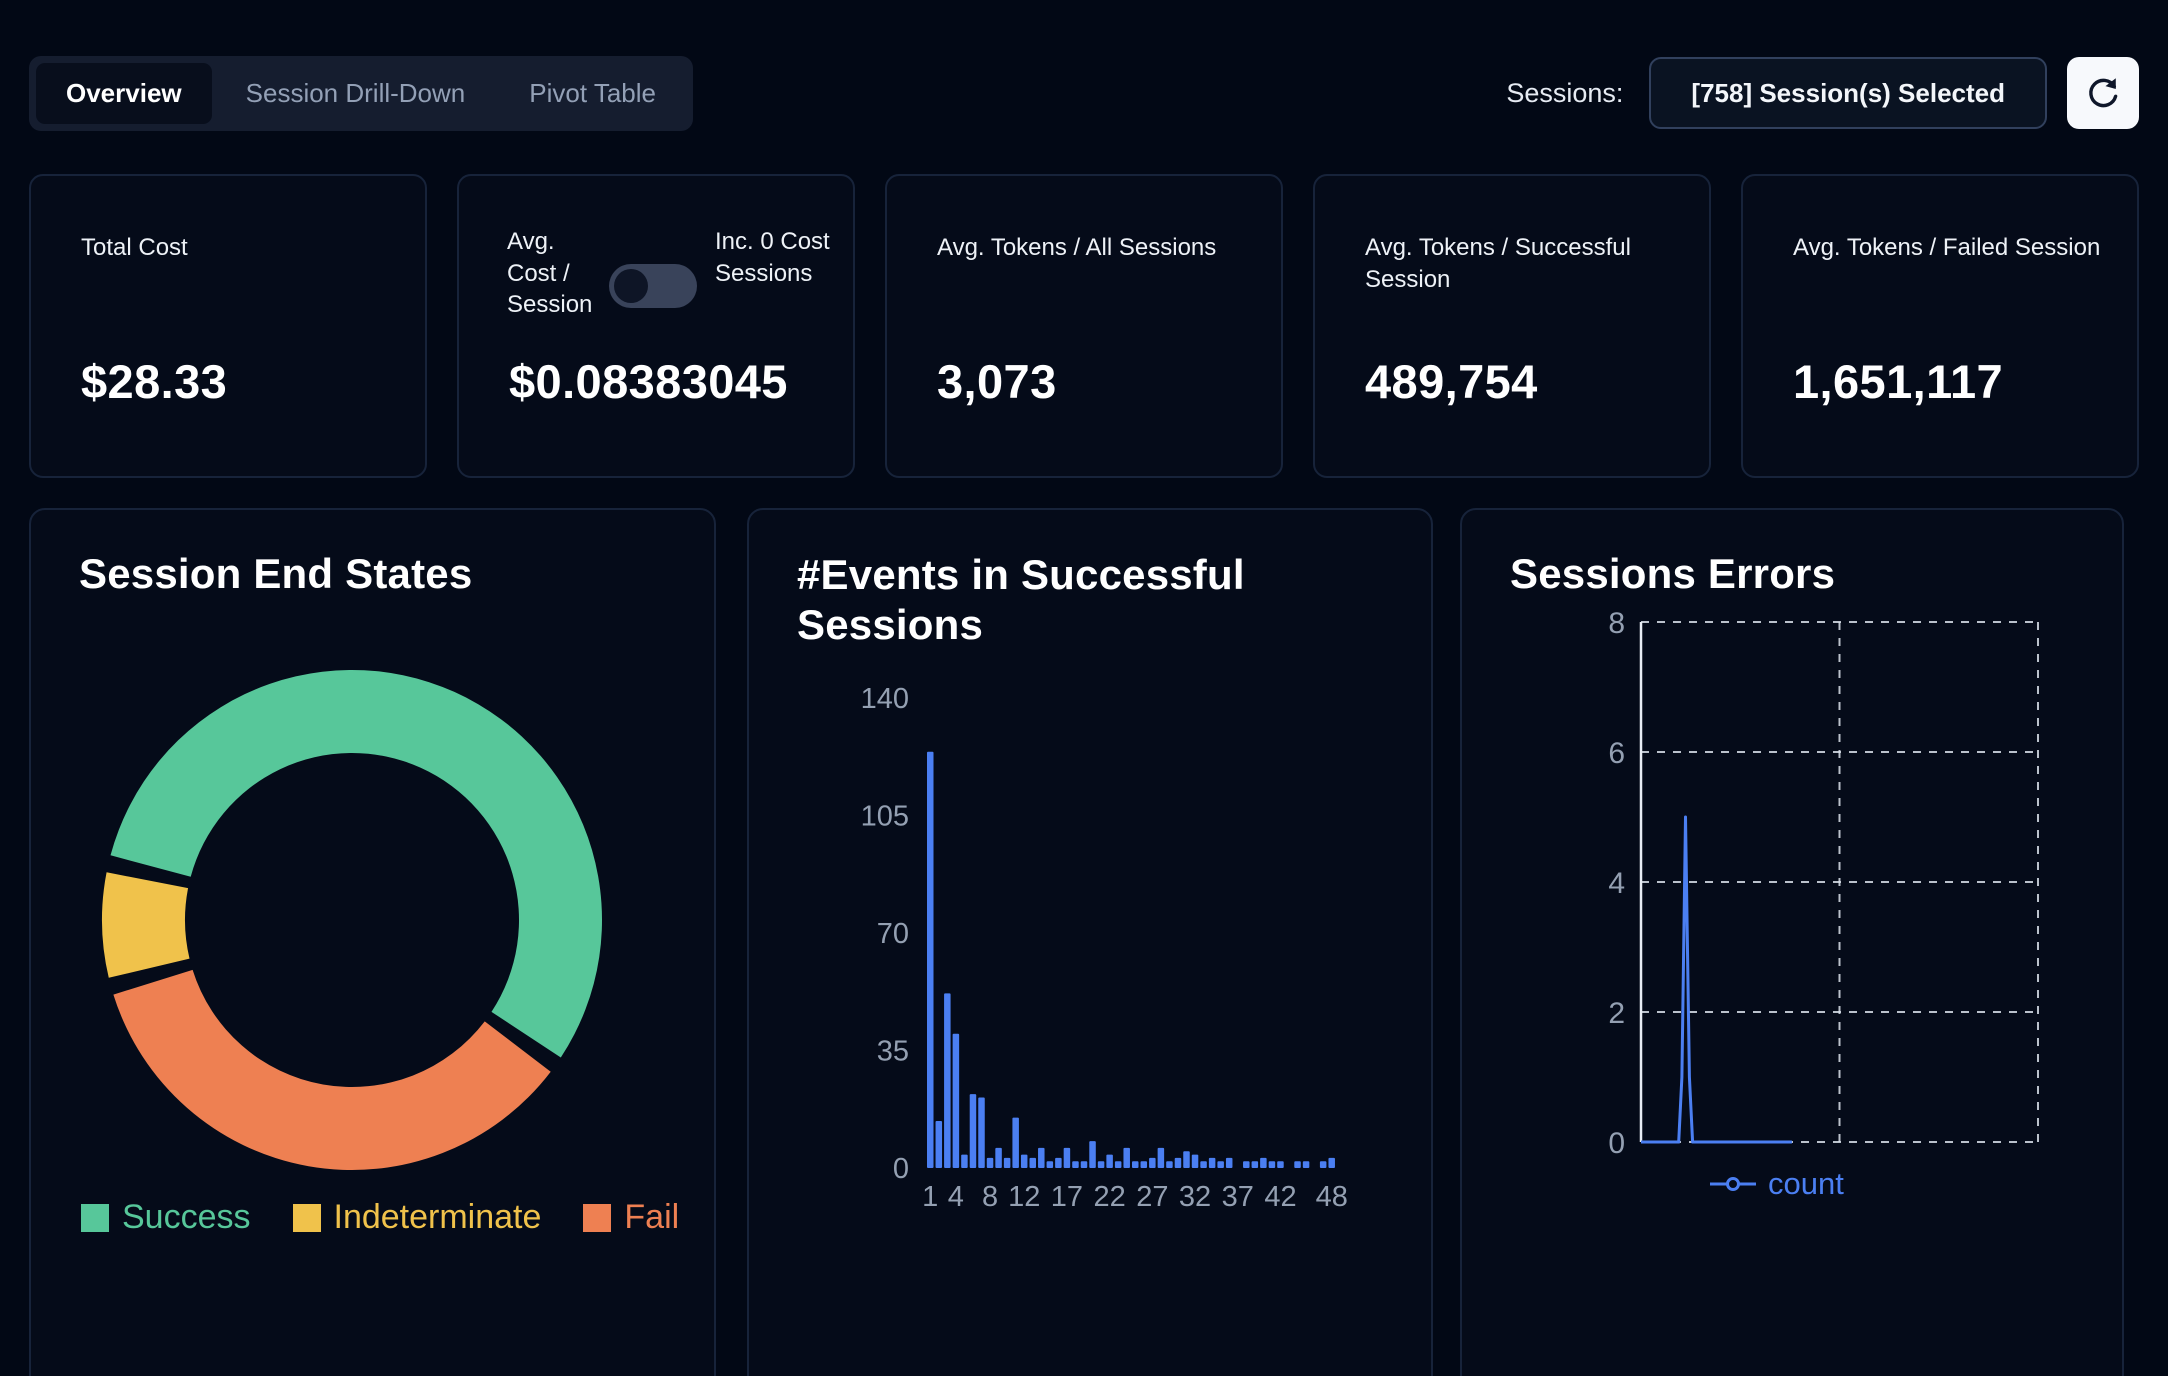 Image resolution: width=2168 pixels, height=1376 pixels. Describe the element at coordinates (1616, 753) in the screenshot. I see `svg-text: 6` at that location.